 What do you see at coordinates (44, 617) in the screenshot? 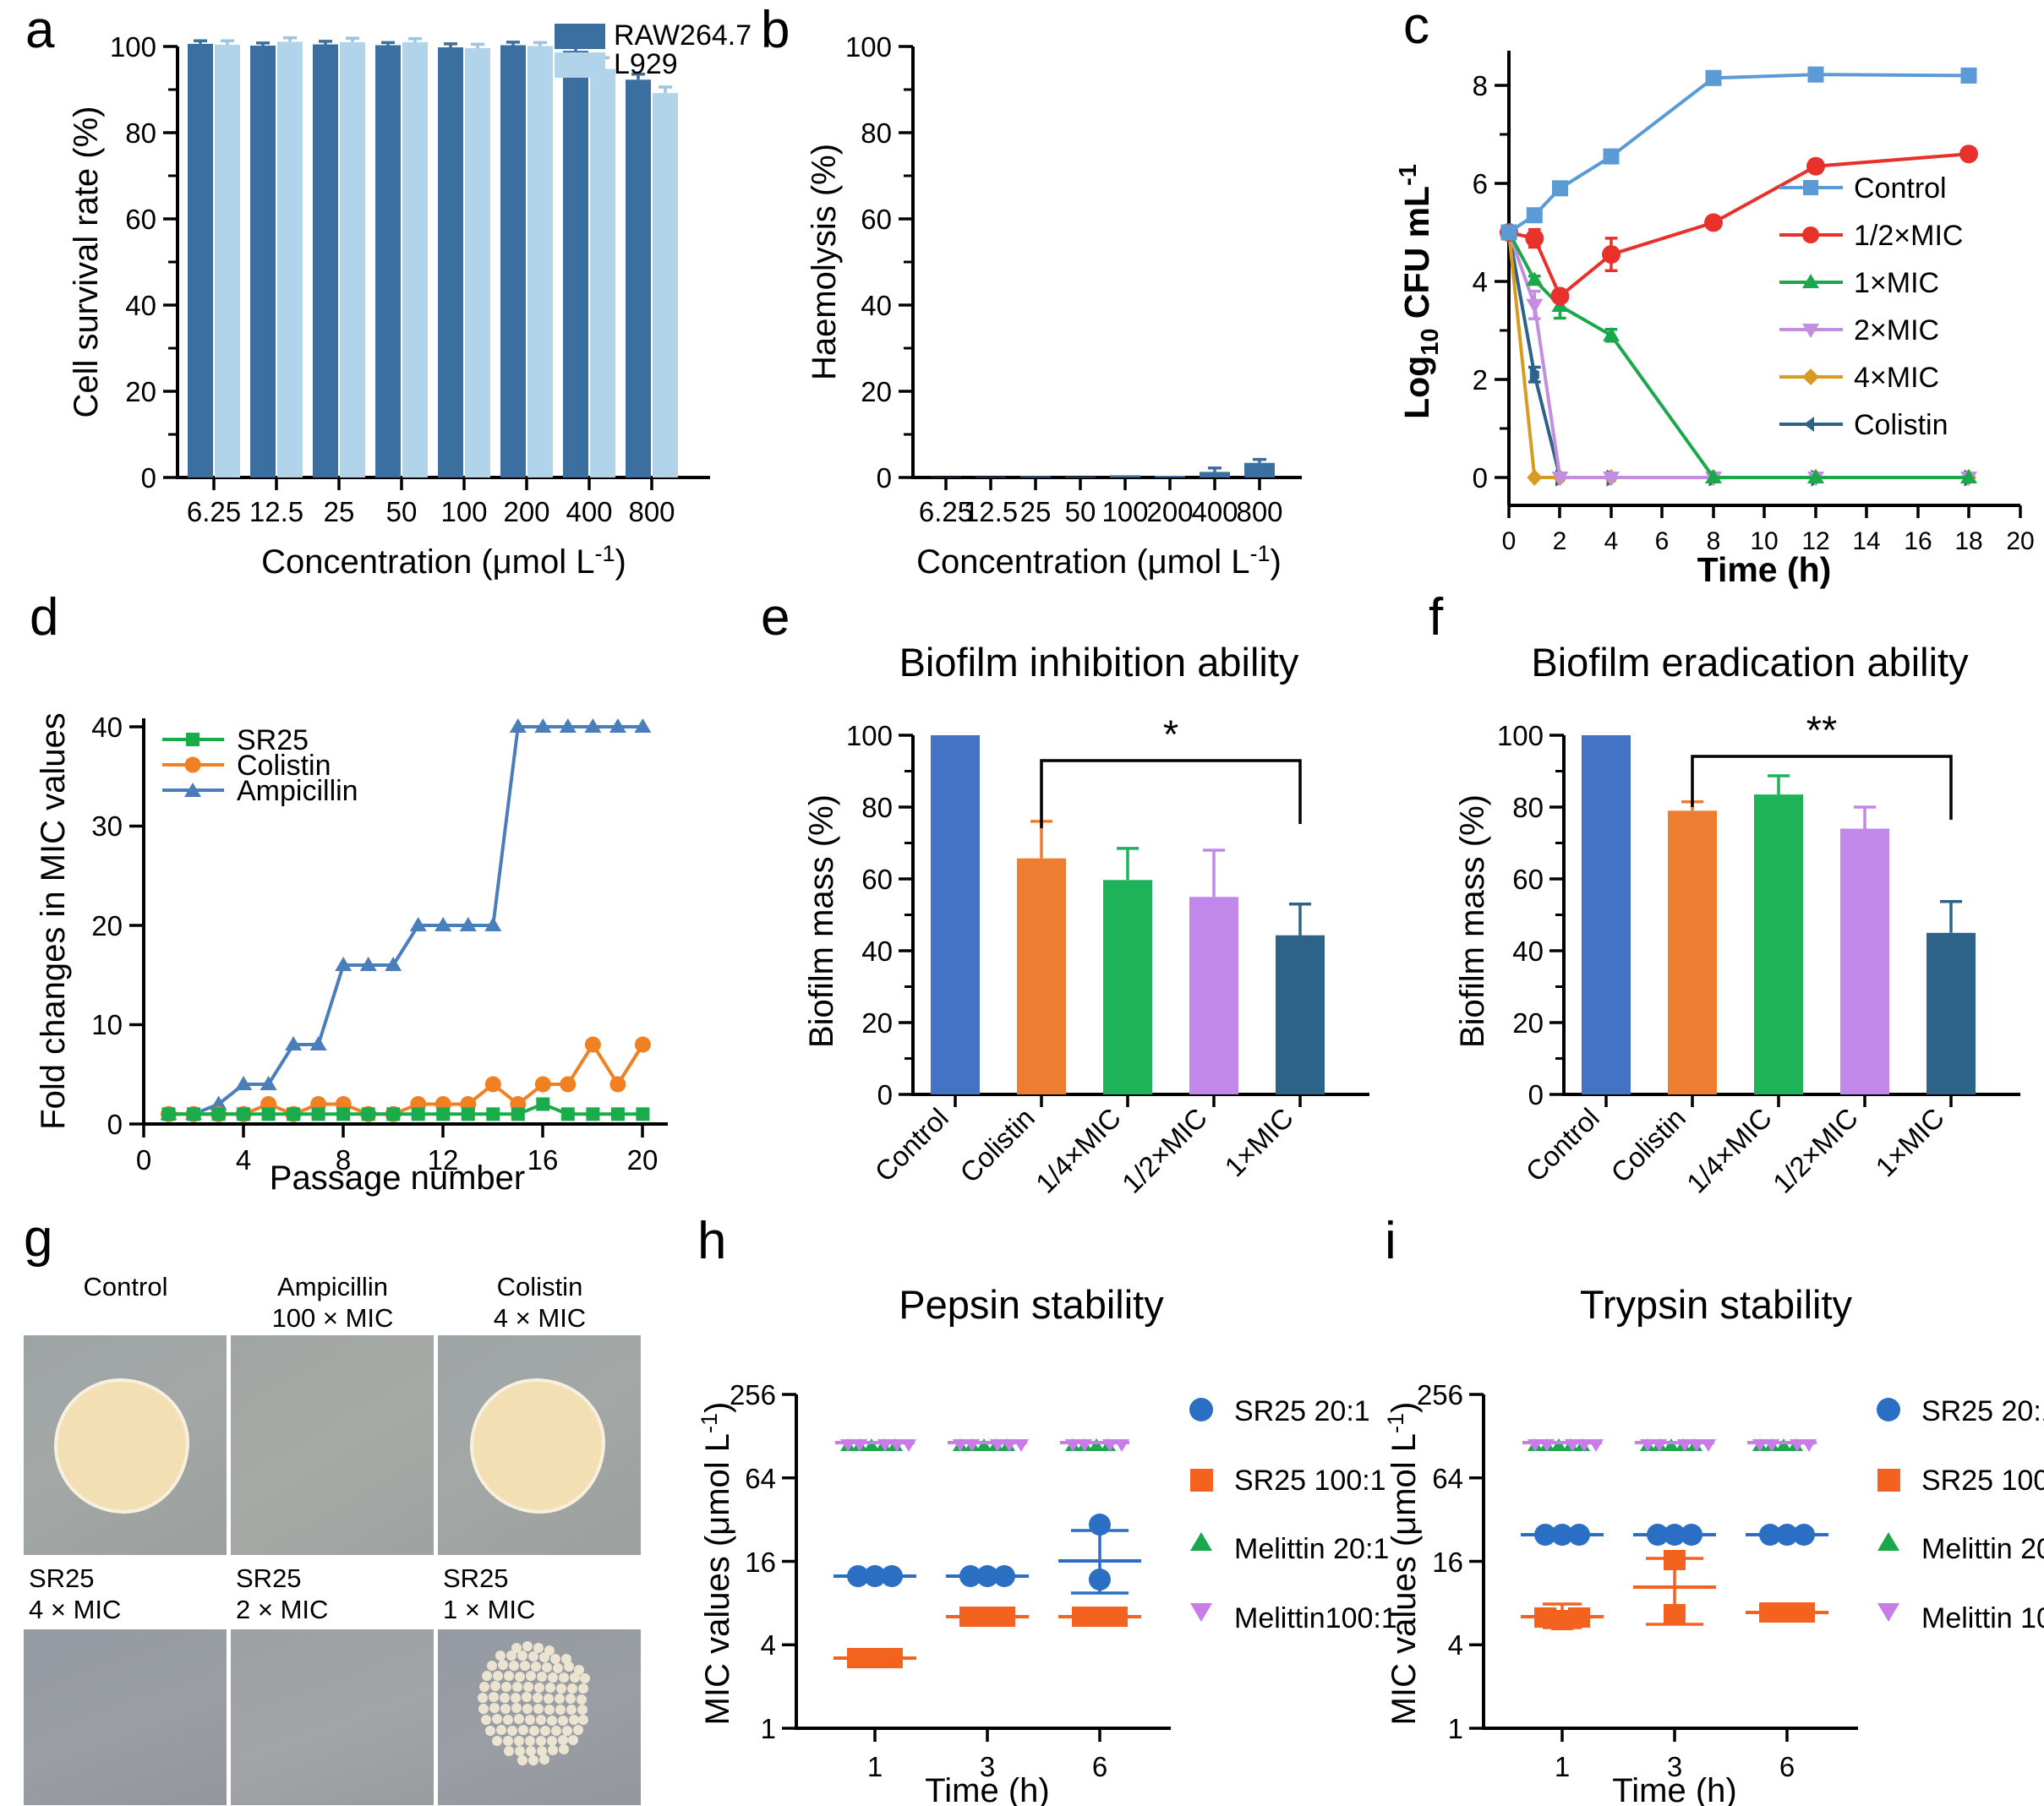
I see `panel-d-label: d` at bounding box center [44, 617].